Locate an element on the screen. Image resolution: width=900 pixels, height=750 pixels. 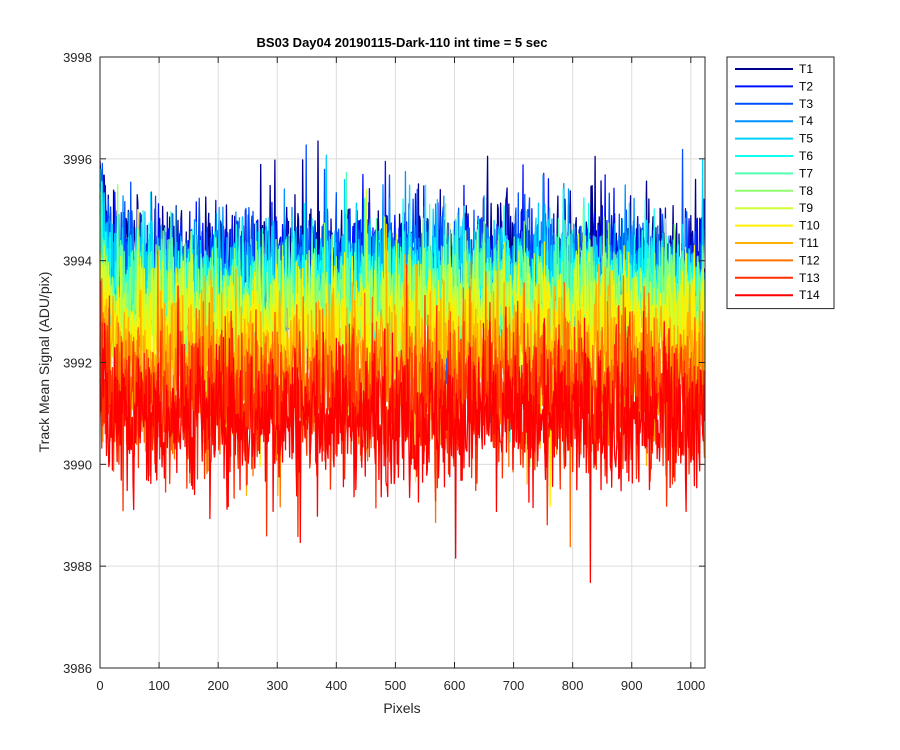
legend-label: T7 is located at coordinates (806, 173).